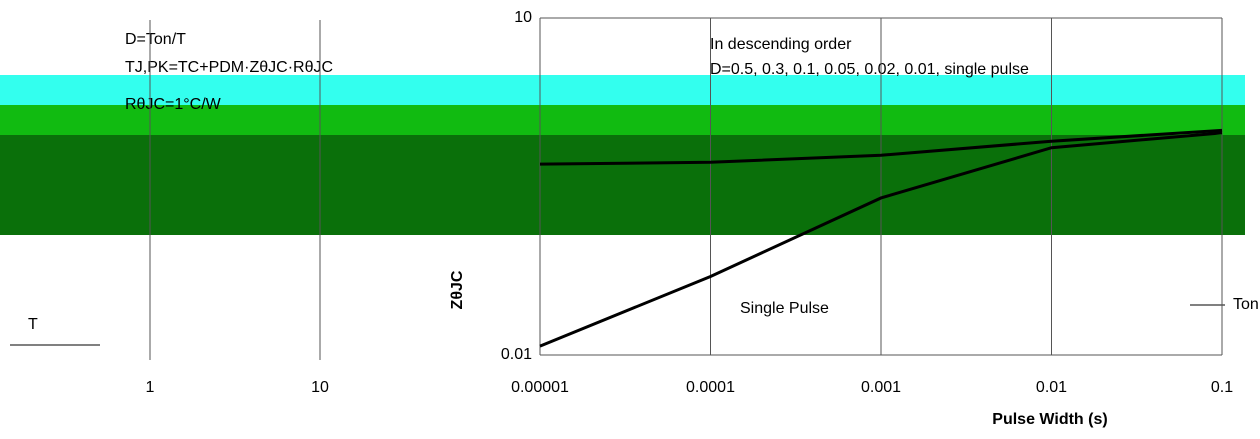  Describe the element at coordinates (173, 104) in the screenshot. I see `annotation: RθJC=1°C/W` at that location.